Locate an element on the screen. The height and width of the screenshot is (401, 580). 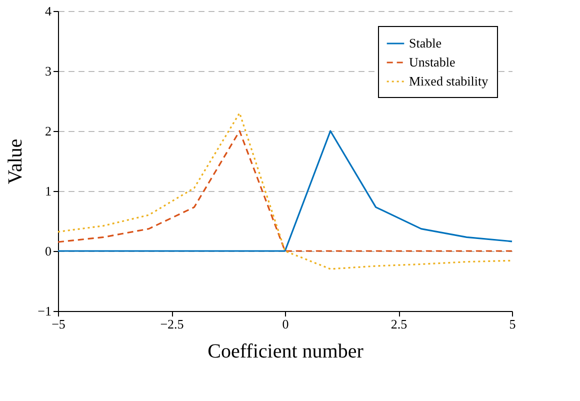
y-axis-title: Value is located at coordinates (15, 161).